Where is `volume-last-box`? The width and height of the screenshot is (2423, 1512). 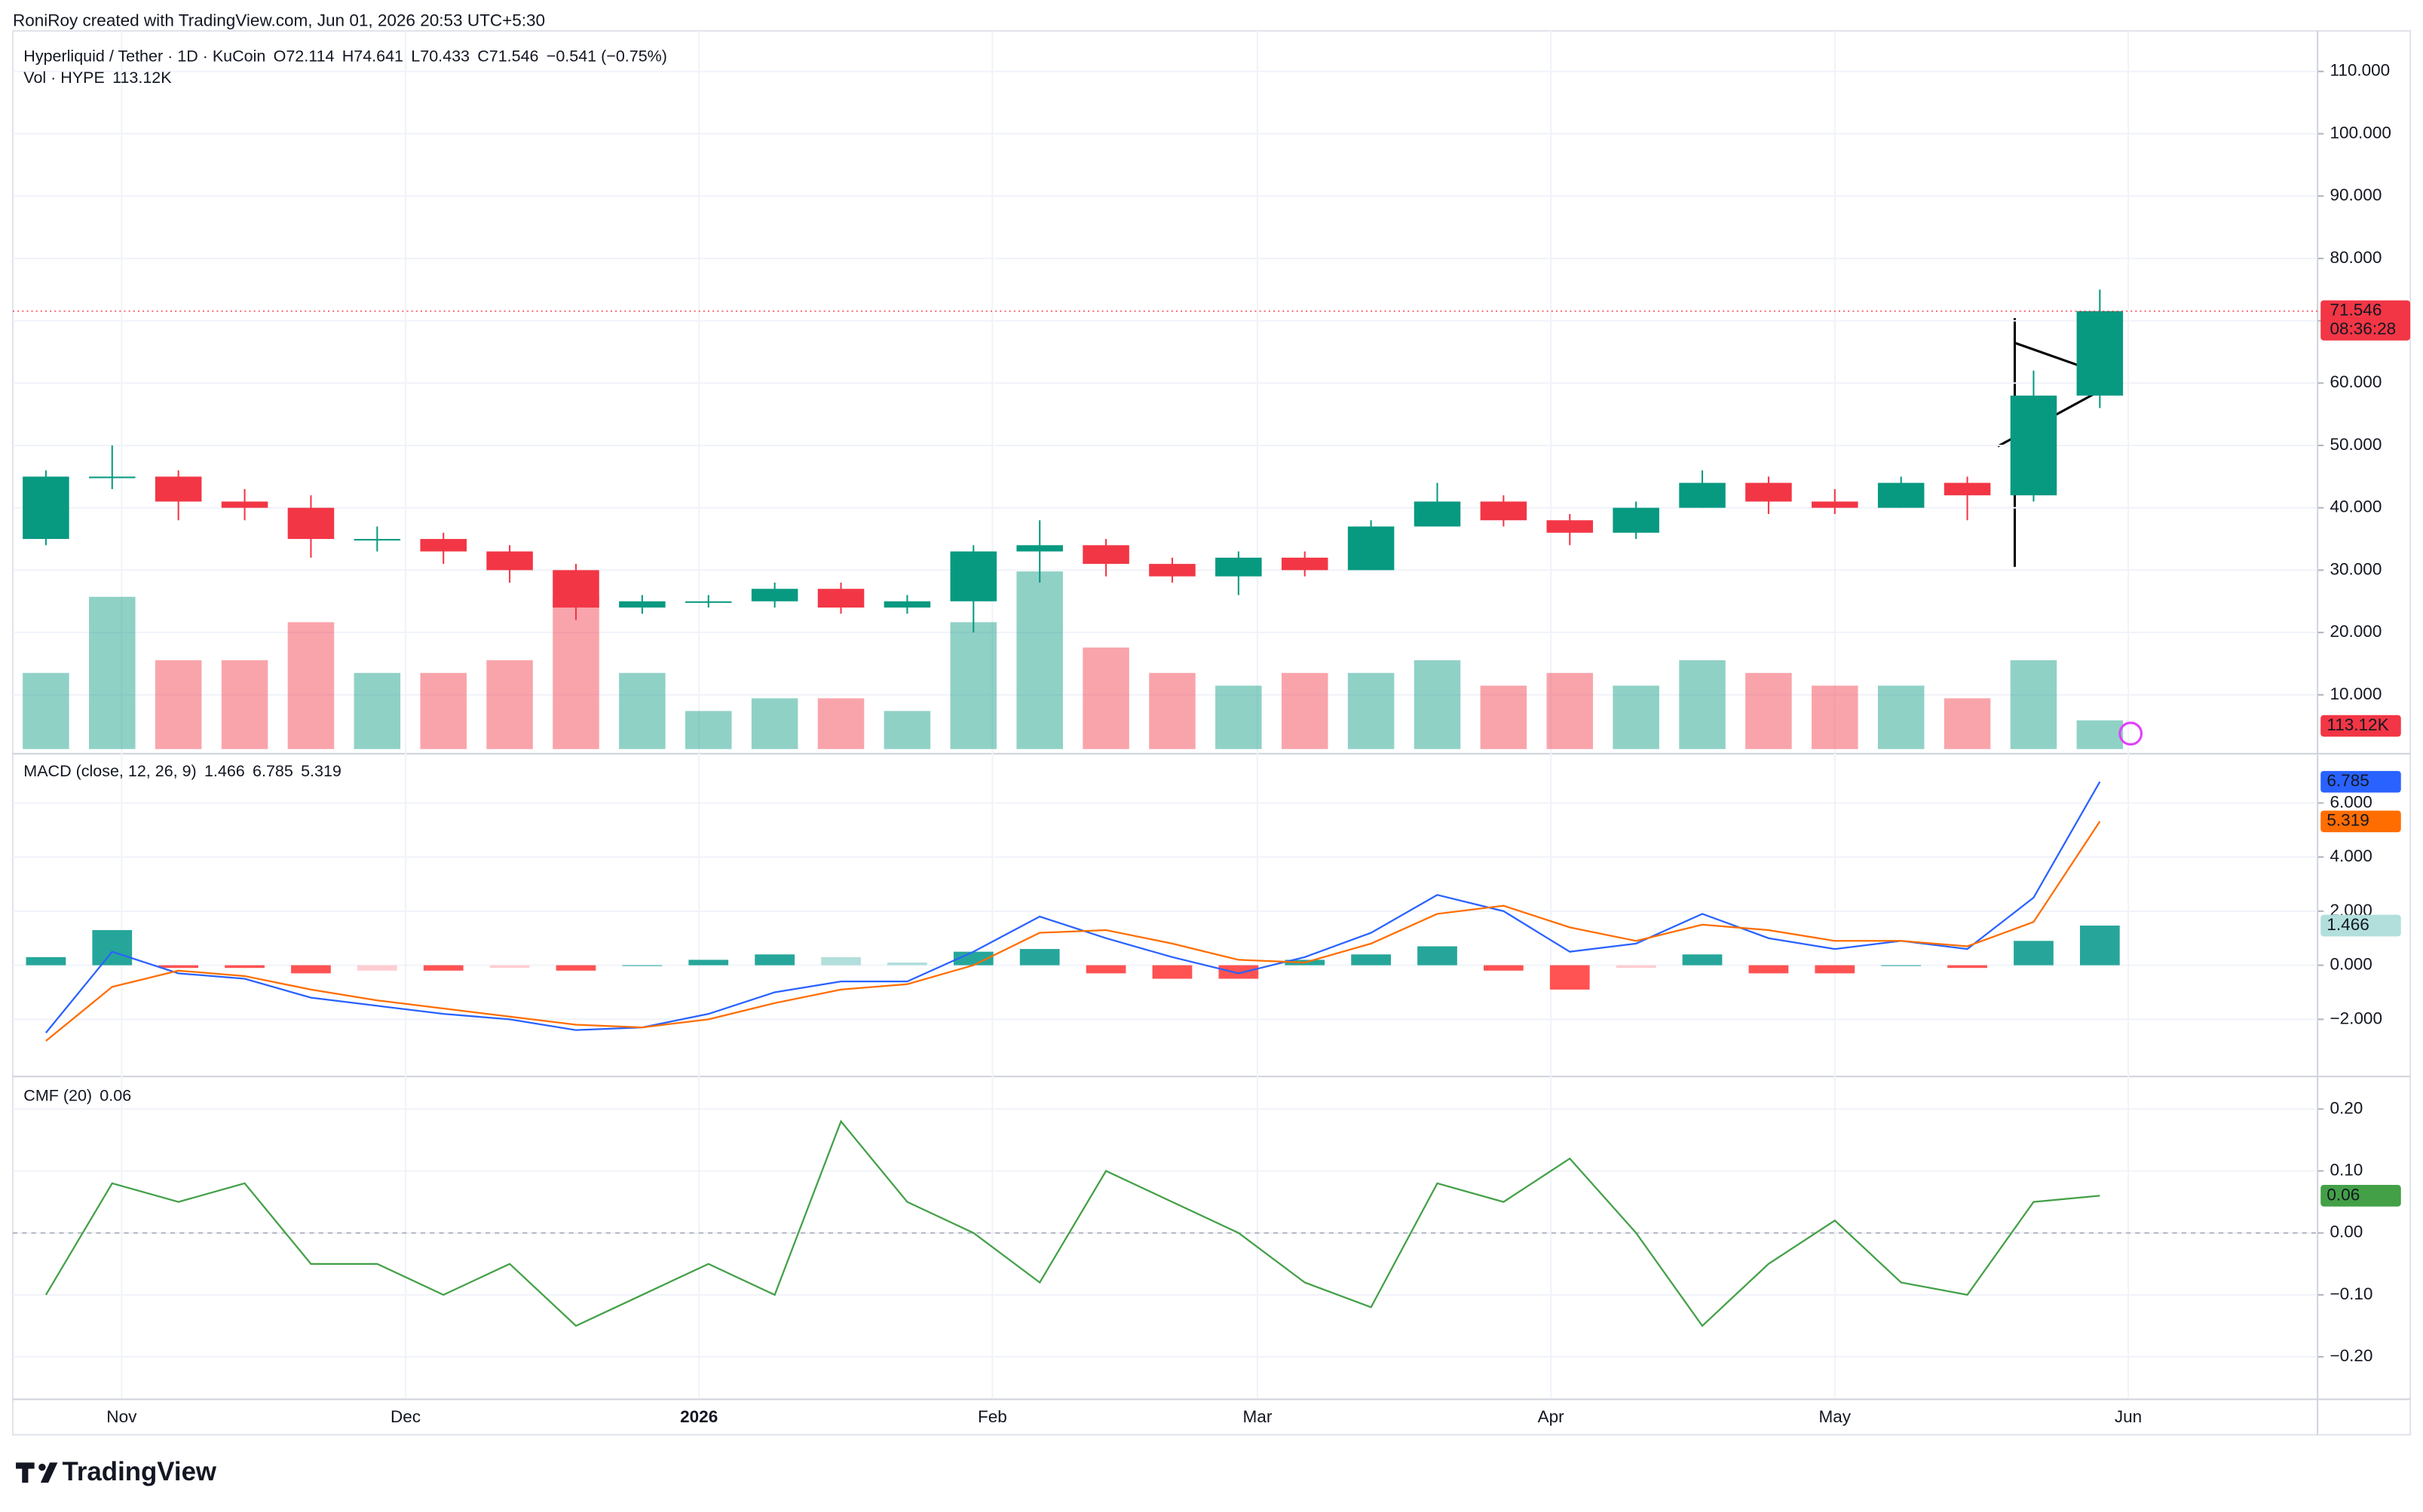
volume-last-box is located at coordinates (2360, 726).